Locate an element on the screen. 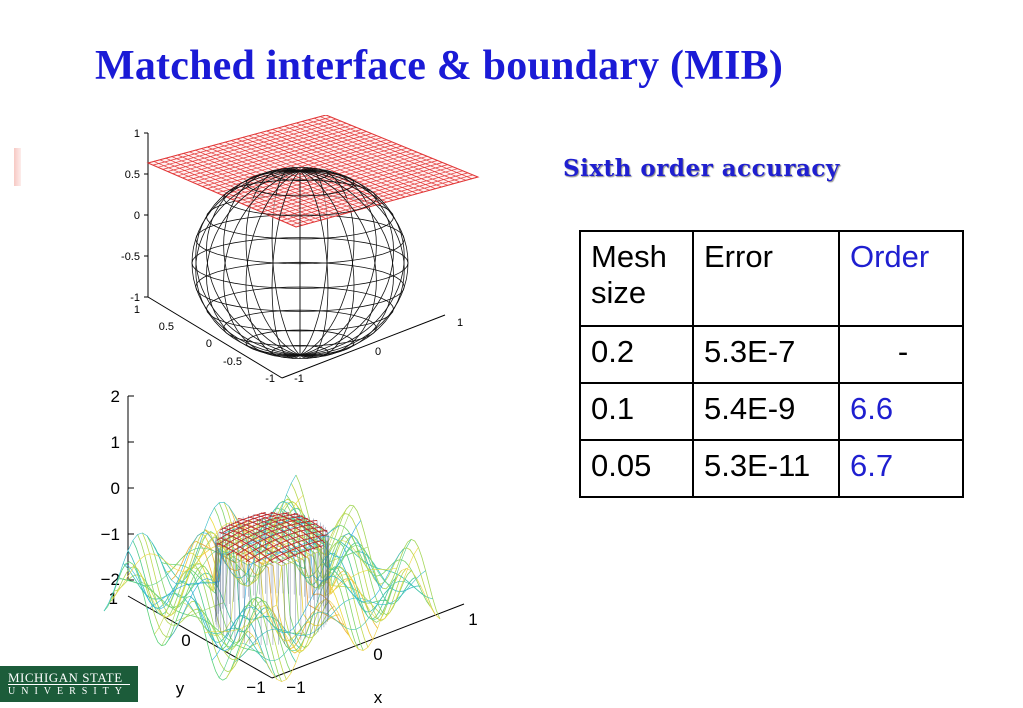 Image resolution: width=1023 pixels, height=708 pixels. dome-mesh is located at coordinates (272, 578).